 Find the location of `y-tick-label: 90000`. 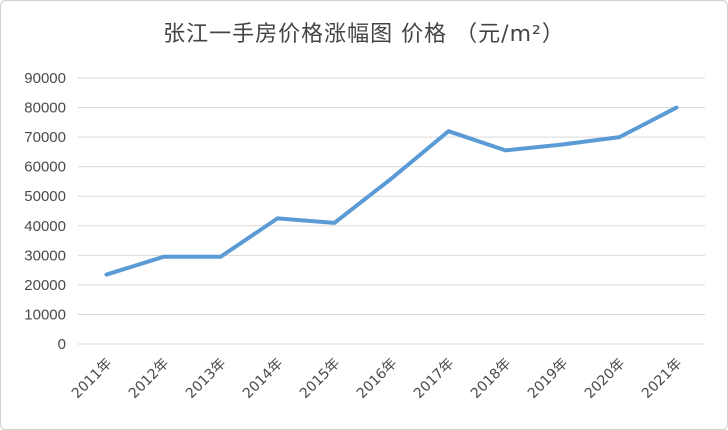

y-tick-label: 90000 is located at coordinates (45, 78).